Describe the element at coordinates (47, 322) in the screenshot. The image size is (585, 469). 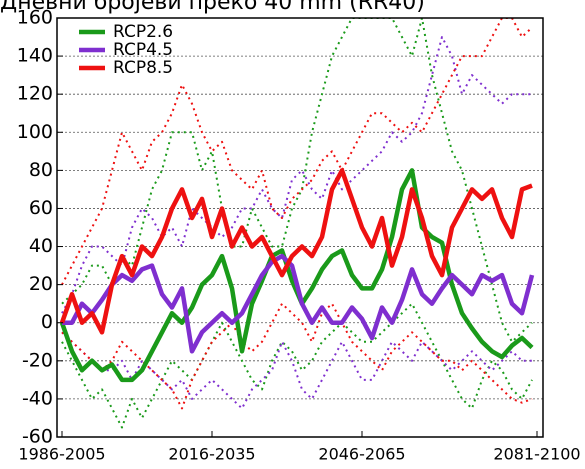
I see `y-tick-label: 0` at that location.